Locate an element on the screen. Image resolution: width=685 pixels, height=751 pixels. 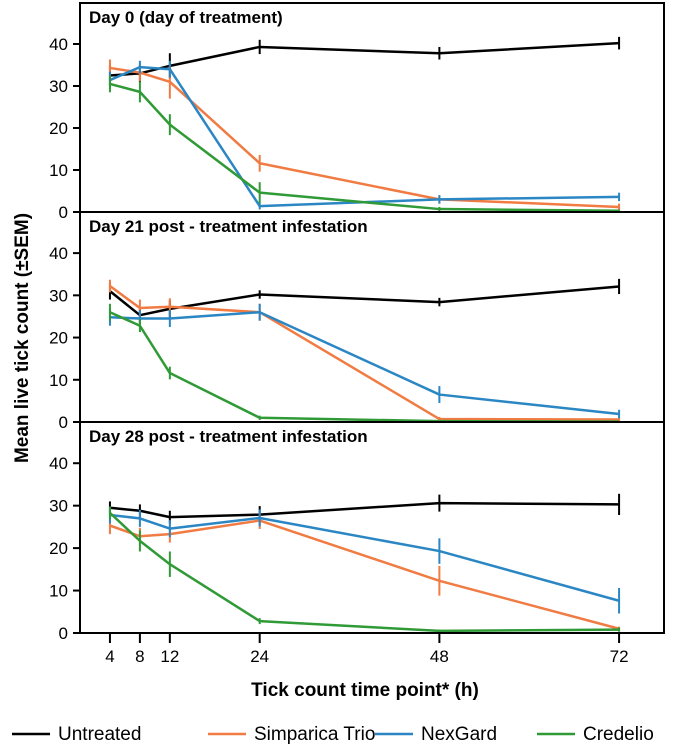
x-tick-label: 12 is located at coordinates (169, 656).